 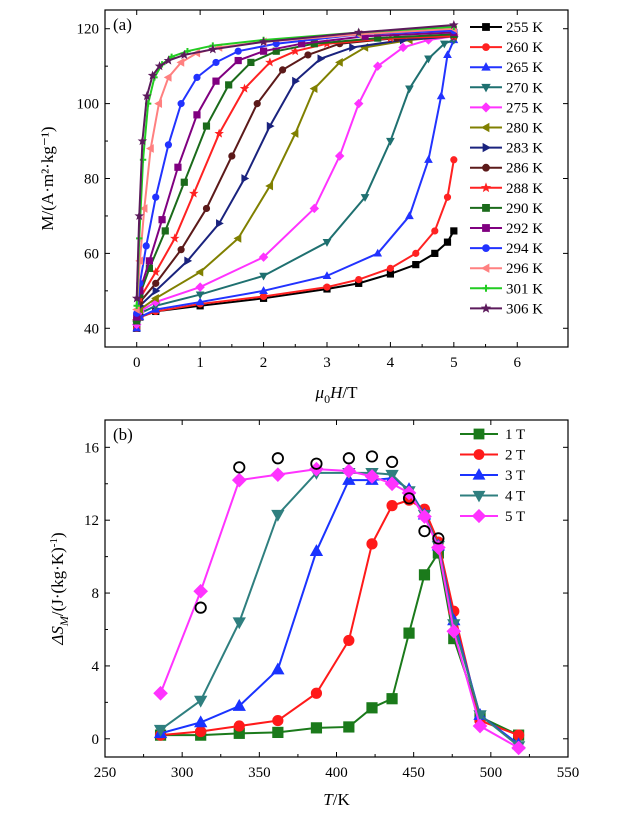 What do you see at coordinates (524, 149) in the screenshot?
I see `legend-label: 283 K` at bounding box center [524, 149].